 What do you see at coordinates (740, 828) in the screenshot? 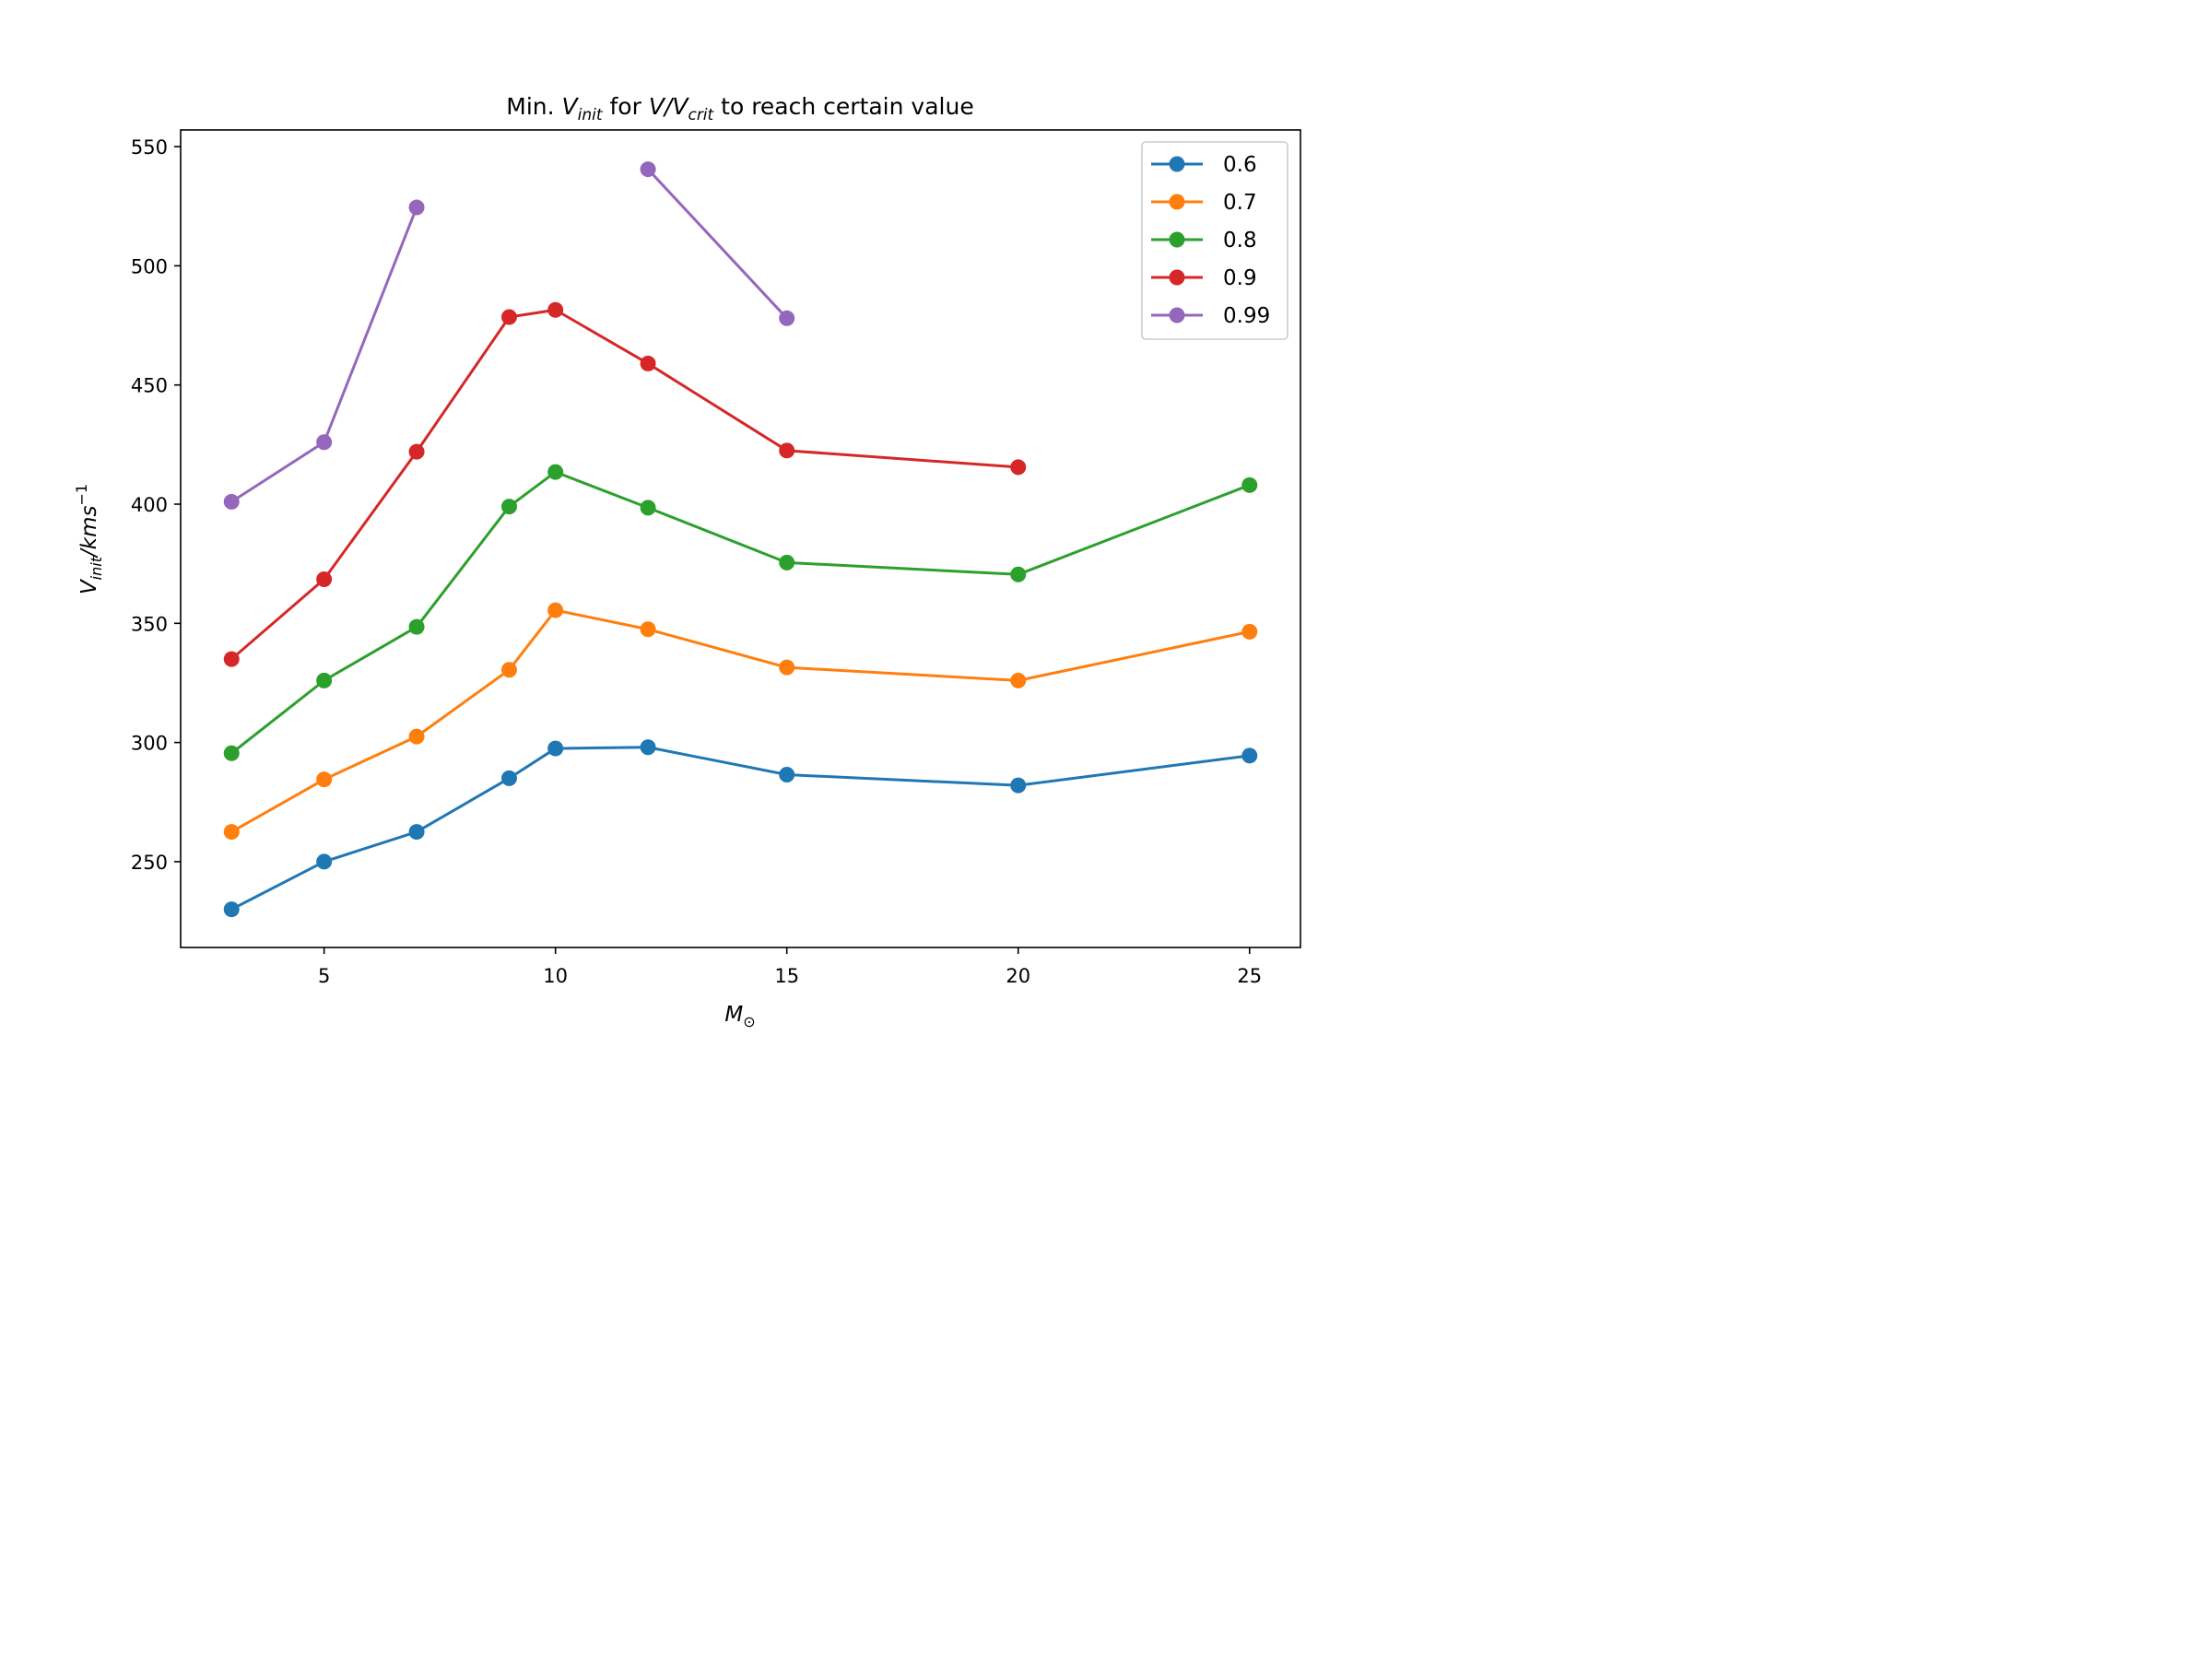
I see `series-0.6` at bounding box center [740, 828].